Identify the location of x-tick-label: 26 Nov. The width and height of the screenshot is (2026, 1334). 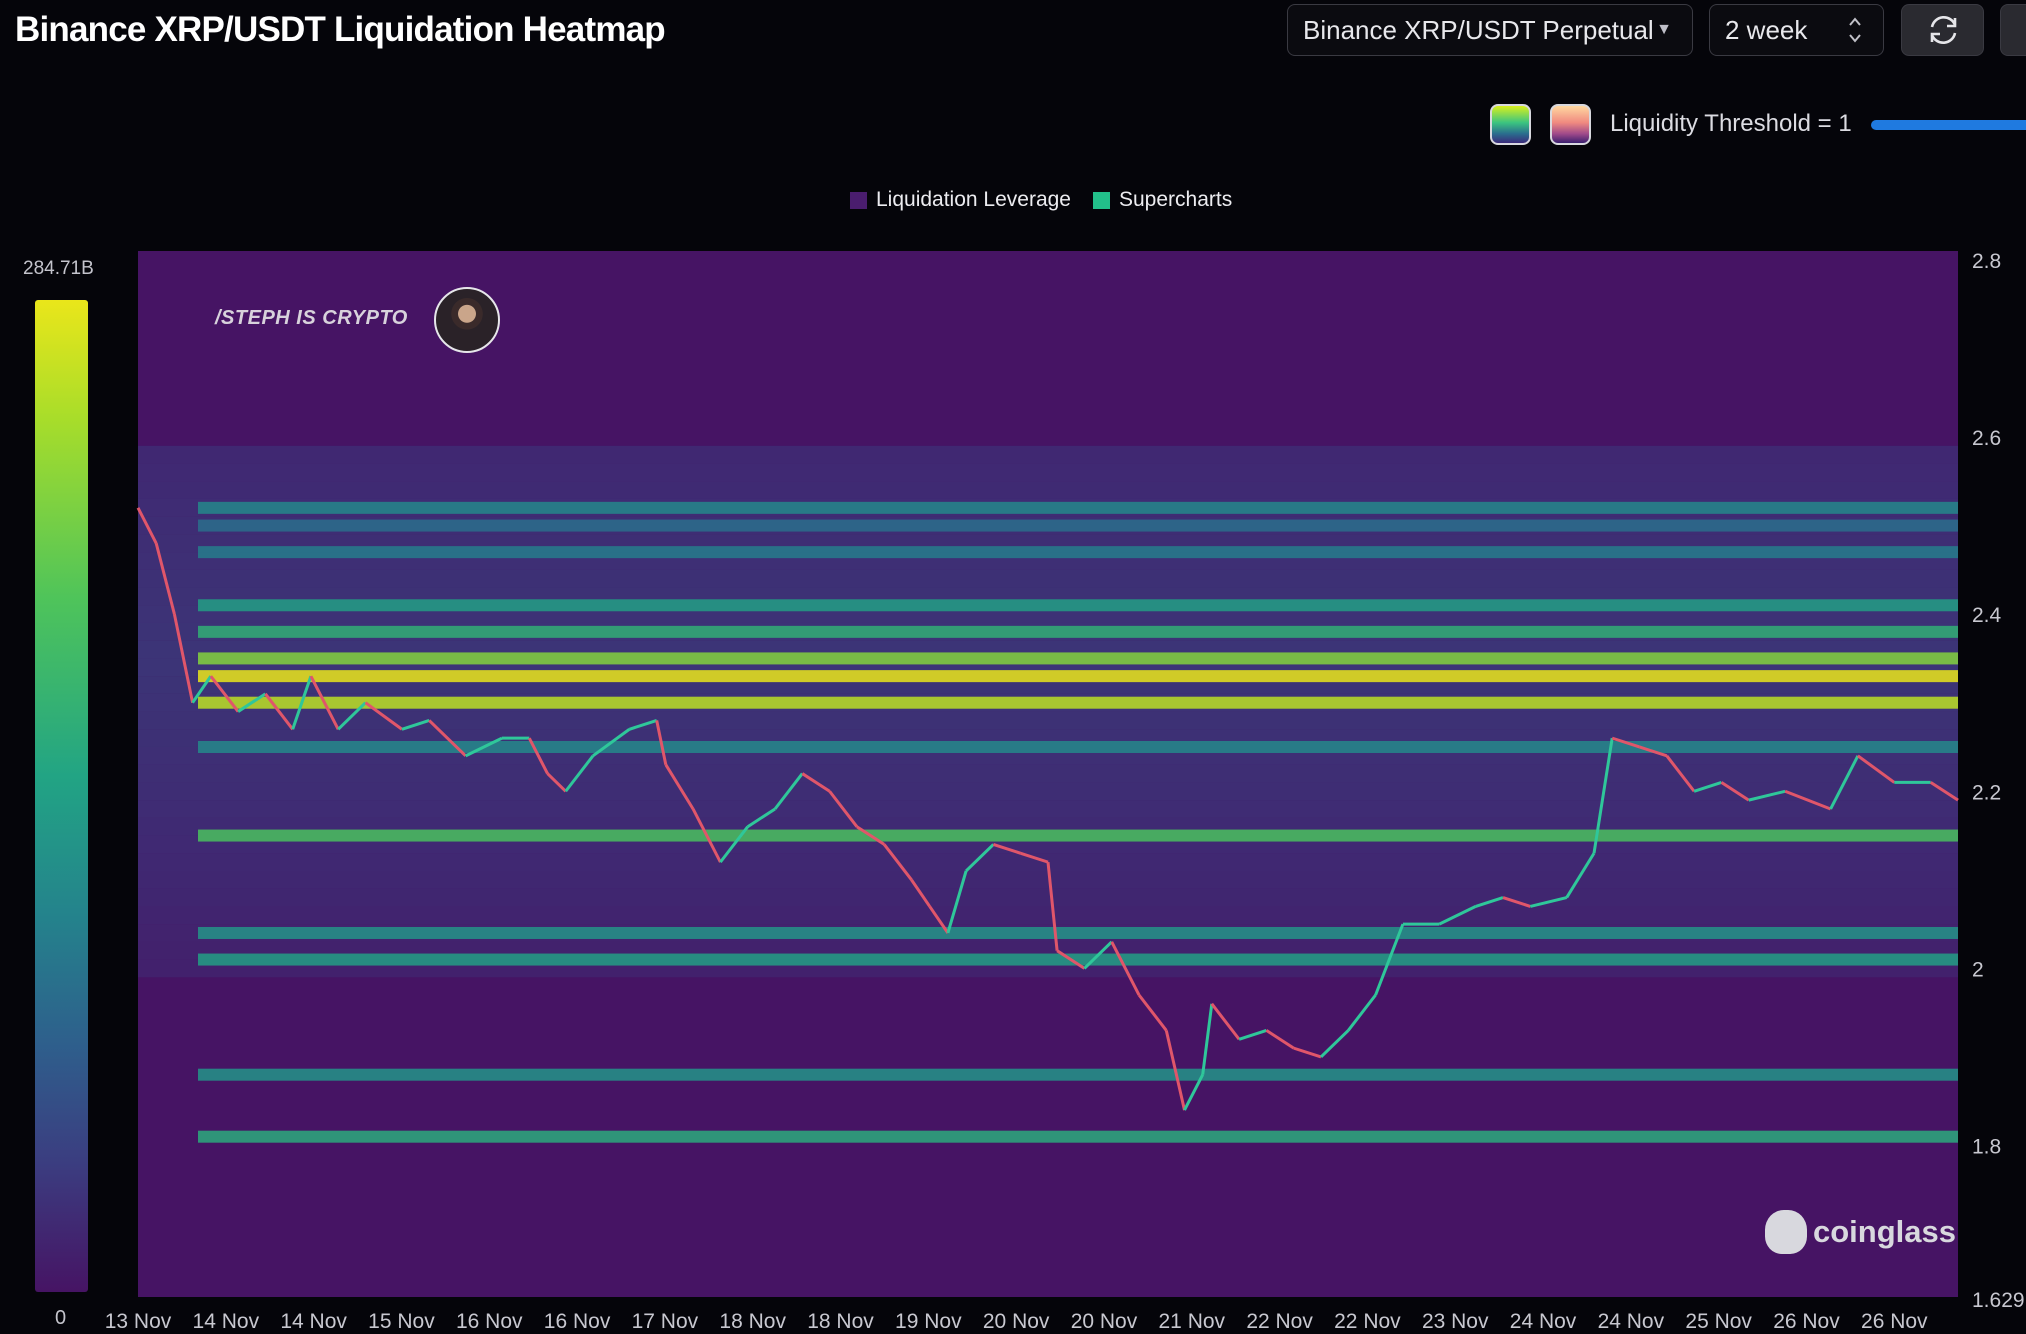
(1806, 1321).